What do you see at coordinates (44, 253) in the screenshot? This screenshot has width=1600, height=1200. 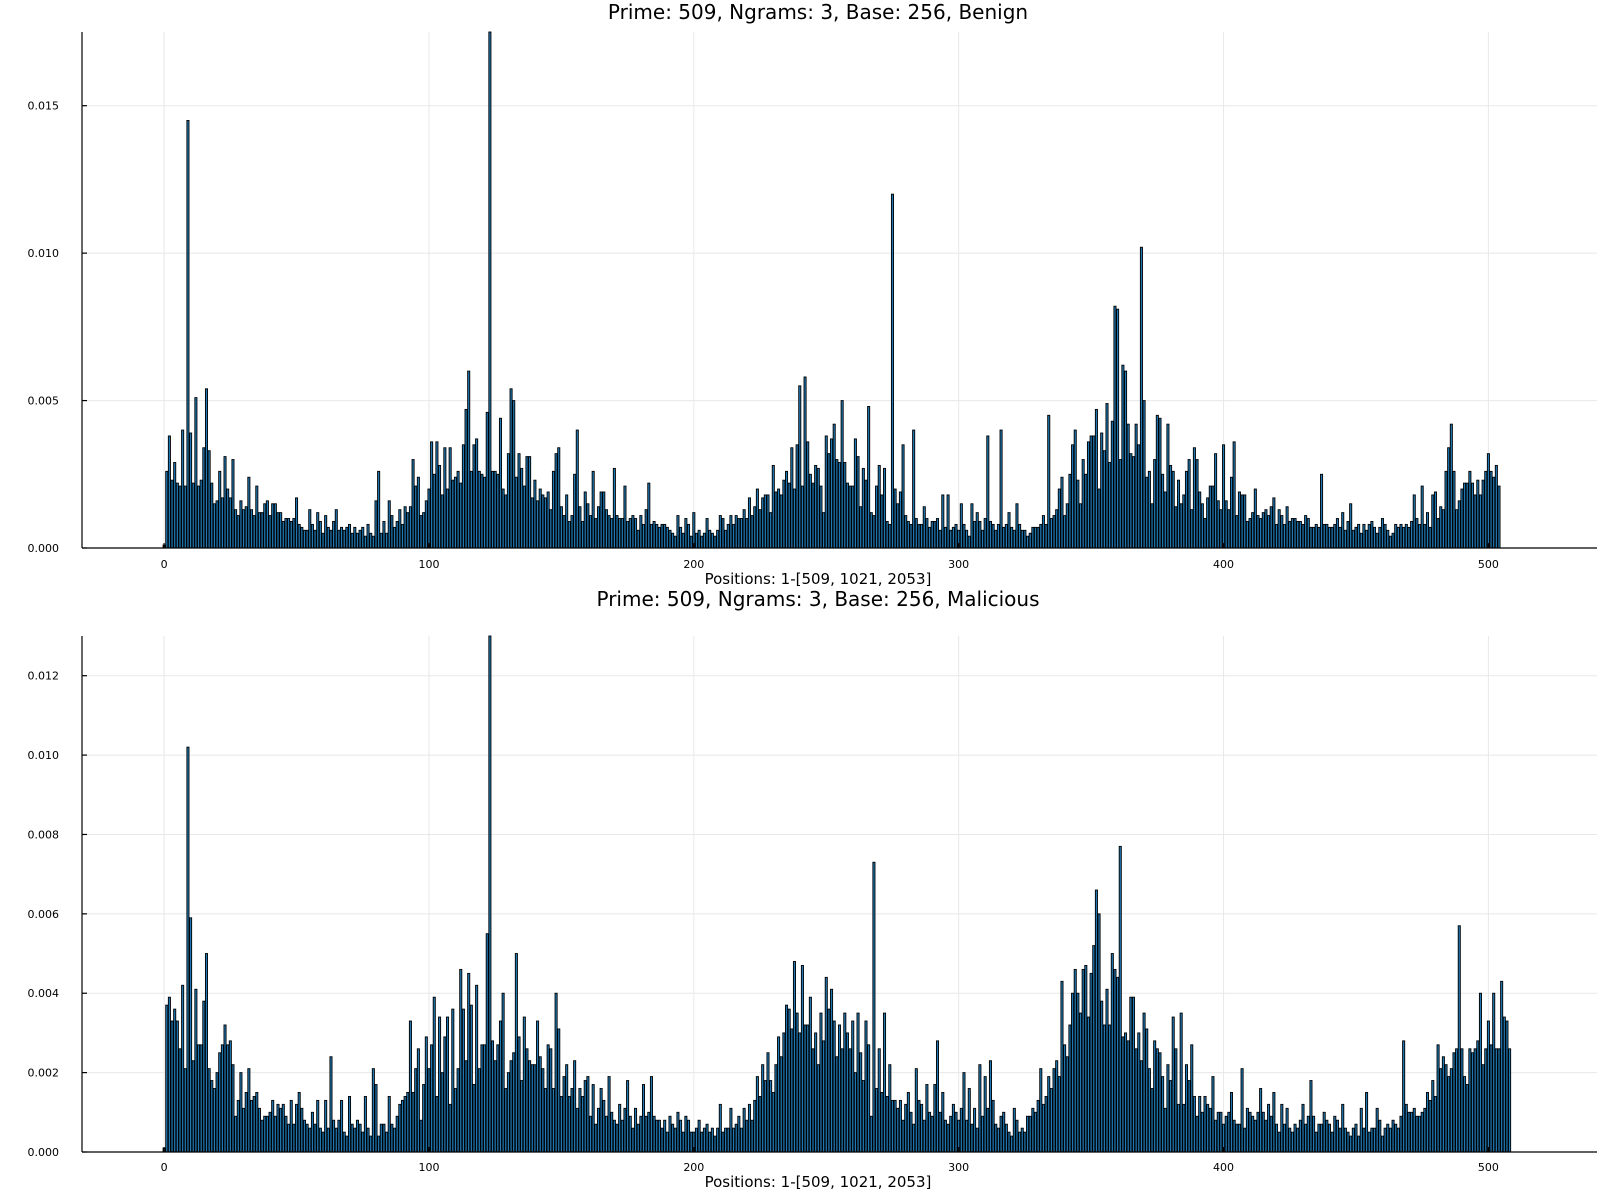 I see `y-tick-label: 0.010` at bounding box center [44, 253].